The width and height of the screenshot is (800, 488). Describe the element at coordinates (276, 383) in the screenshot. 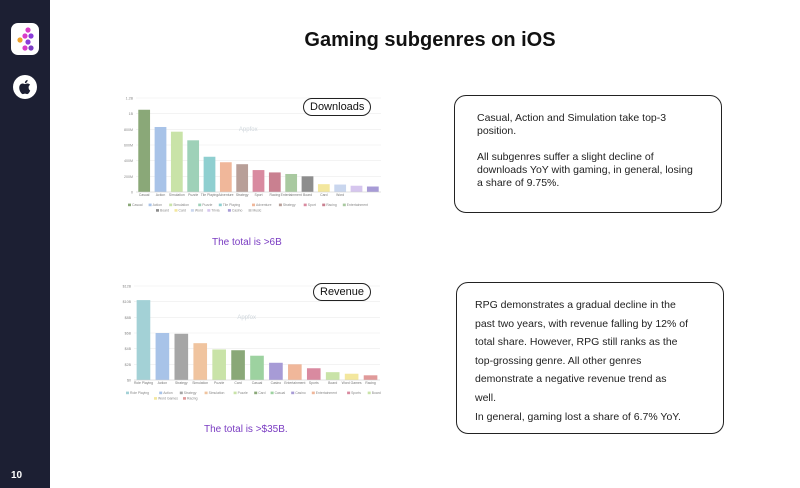

I see `x-tick-label: Casino` at that location.